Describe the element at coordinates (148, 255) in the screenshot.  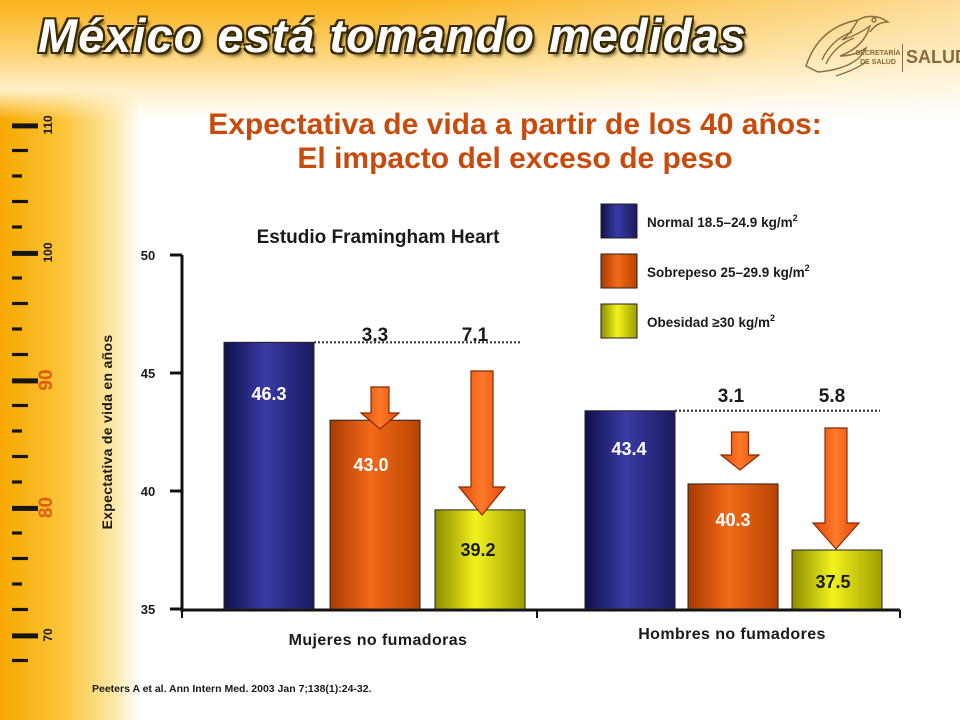
I see `y-tick-label: 50` at that location.